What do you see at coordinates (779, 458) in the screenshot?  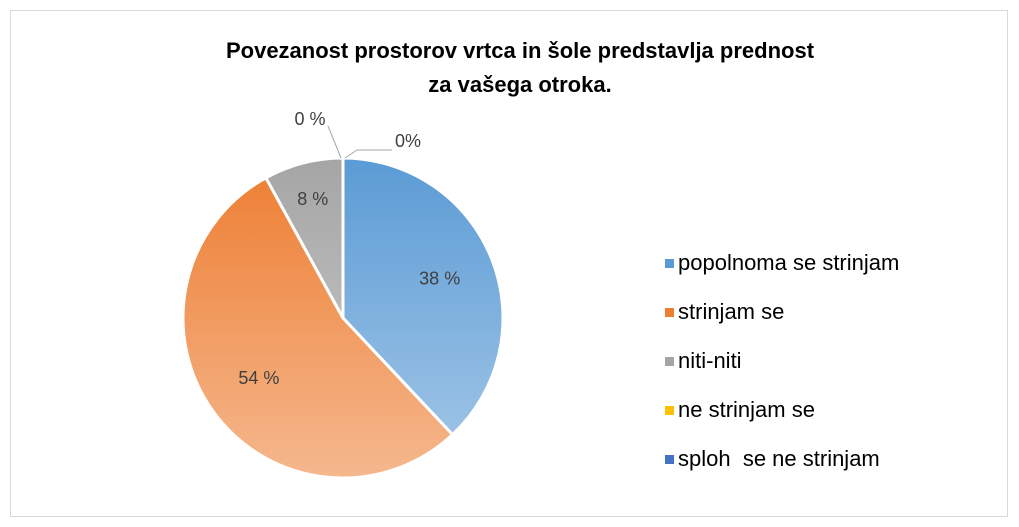 I see `legend-label: sploh se ne strinjam` at bounding box center [779, 458].